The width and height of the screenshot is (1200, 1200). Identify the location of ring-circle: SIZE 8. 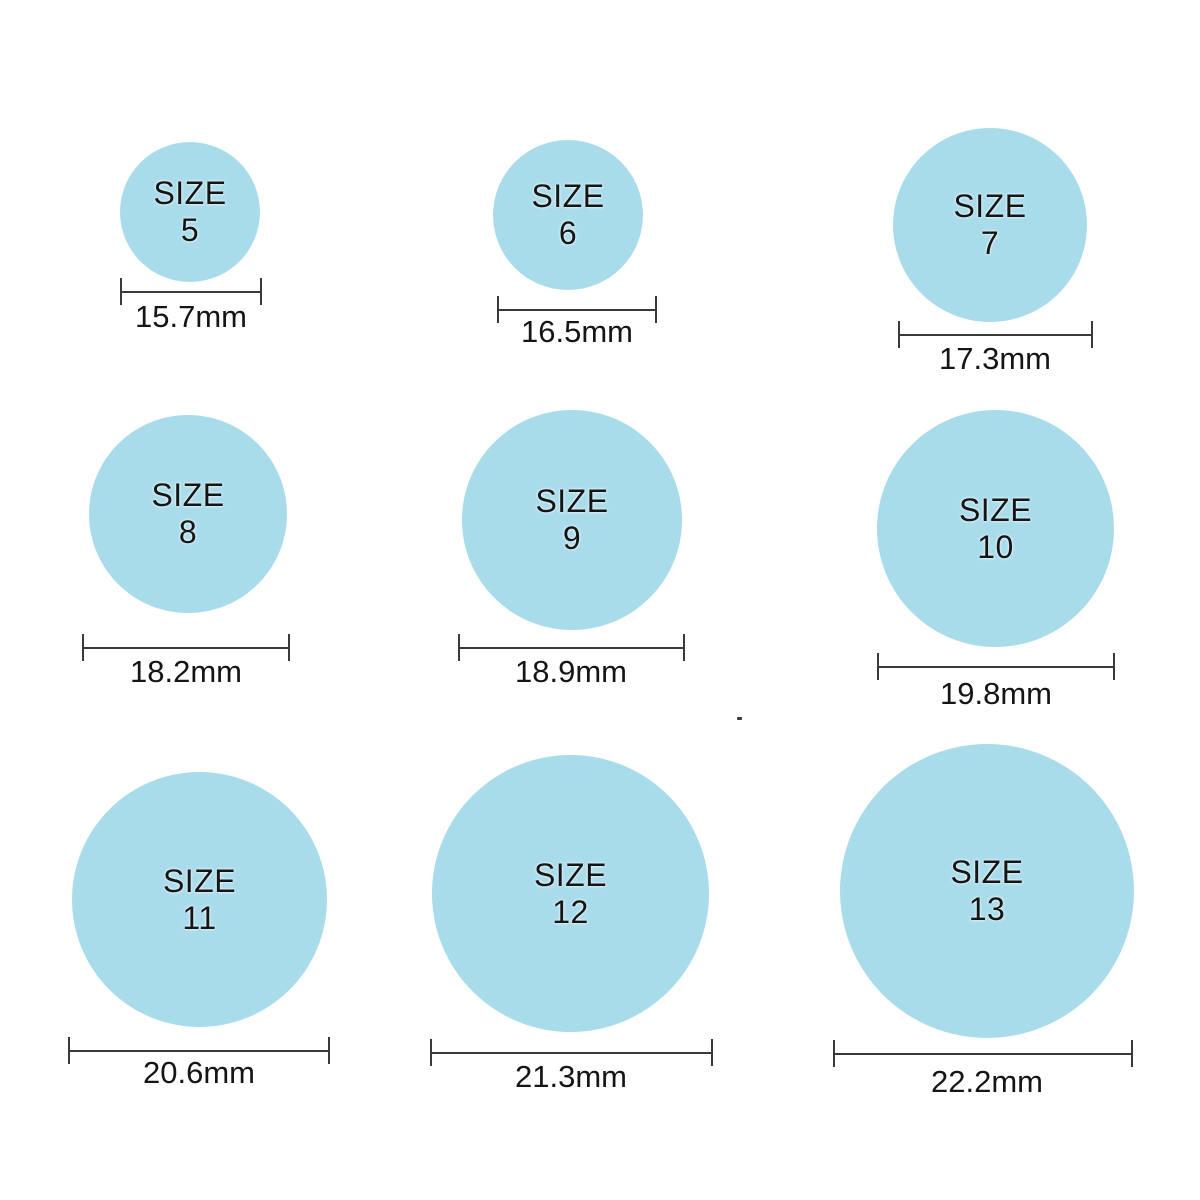
(188, 514).